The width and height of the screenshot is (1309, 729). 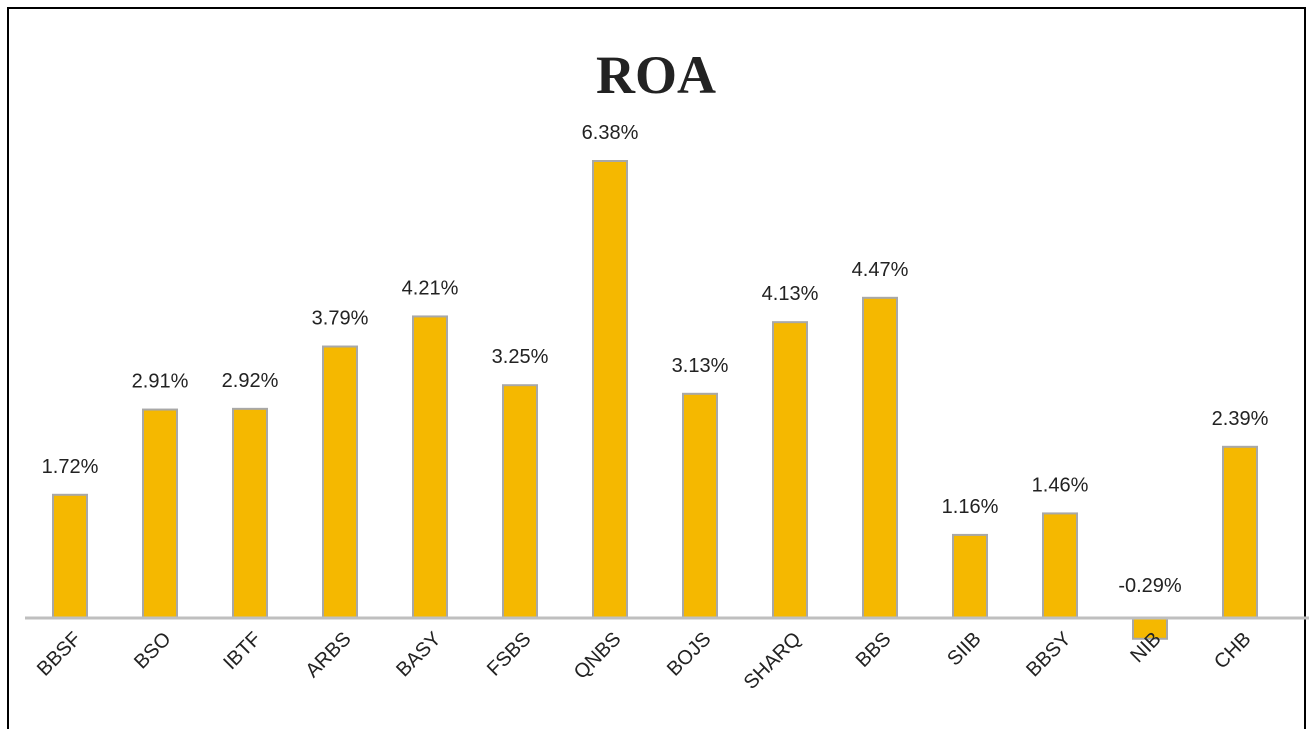 I want to click on data-label: 1.72%, so click(x=70, y=467).